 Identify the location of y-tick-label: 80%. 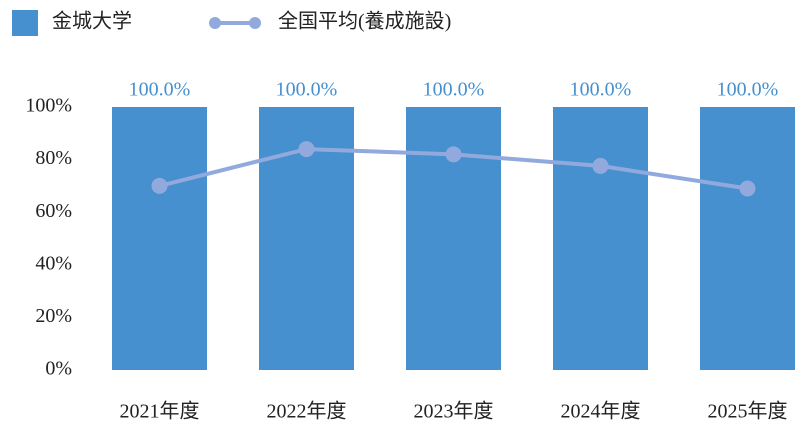
(53, 158).